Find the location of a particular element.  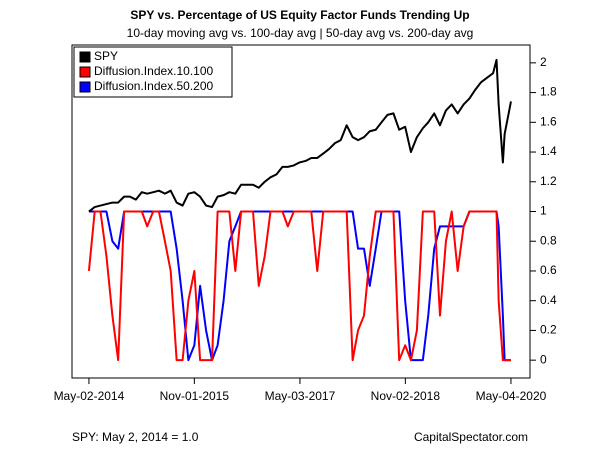

x-tick-label: Nov-01-2015 is located at coordinates (195, 396).